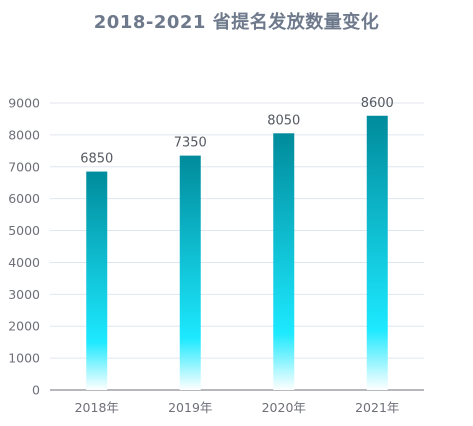  What do you see at coordinates (283, 120) in the screenshot?
I see `data-label: 8050` at bounding box center [283, 120].